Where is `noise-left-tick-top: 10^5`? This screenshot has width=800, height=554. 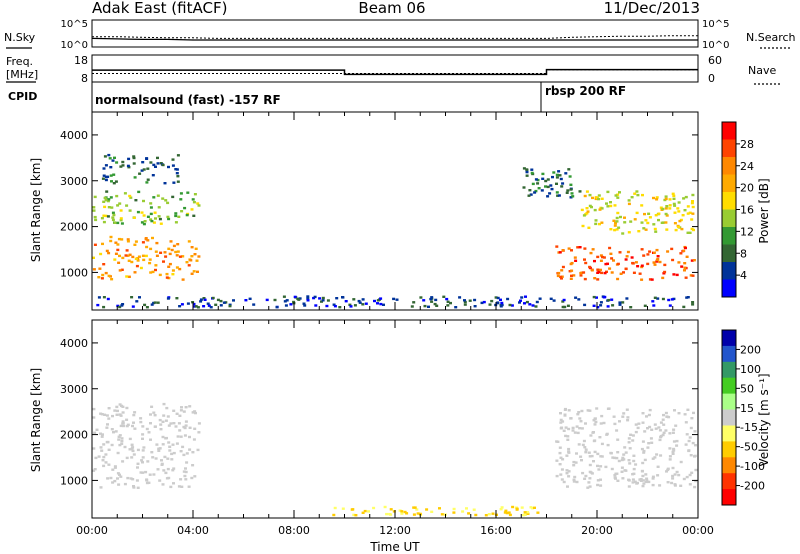
noise-left-tick-top: 10^5 is located at coordinates (74, 24).